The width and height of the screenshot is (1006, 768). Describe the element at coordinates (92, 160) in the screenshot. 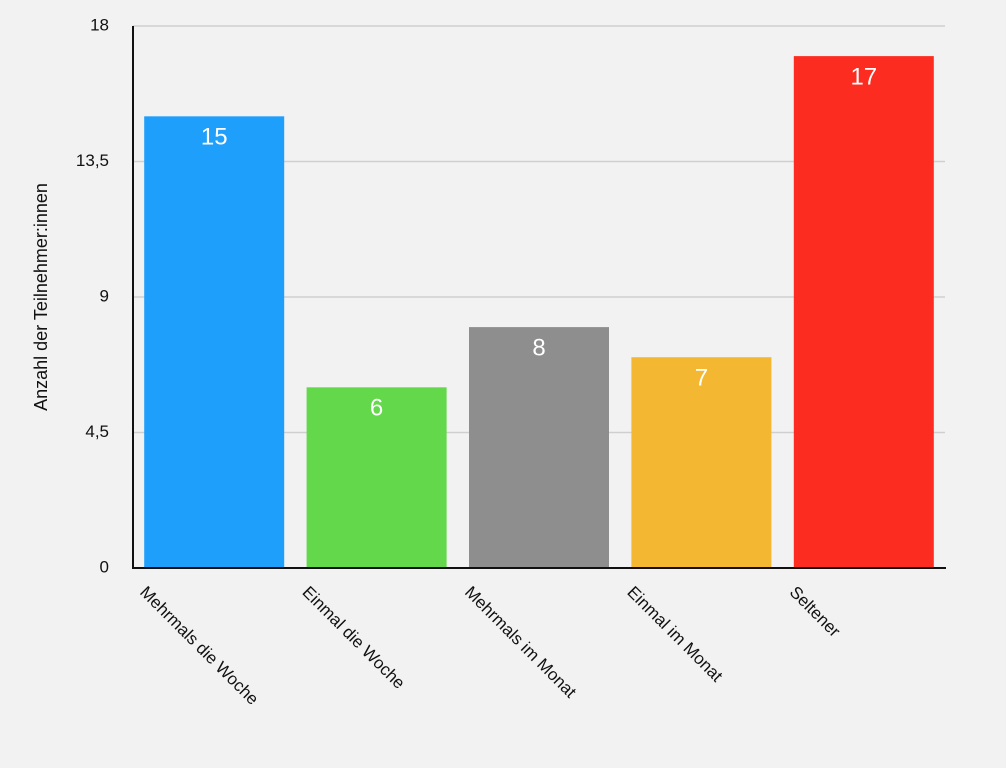

I see `y-tick-label: 13,5` at that location.